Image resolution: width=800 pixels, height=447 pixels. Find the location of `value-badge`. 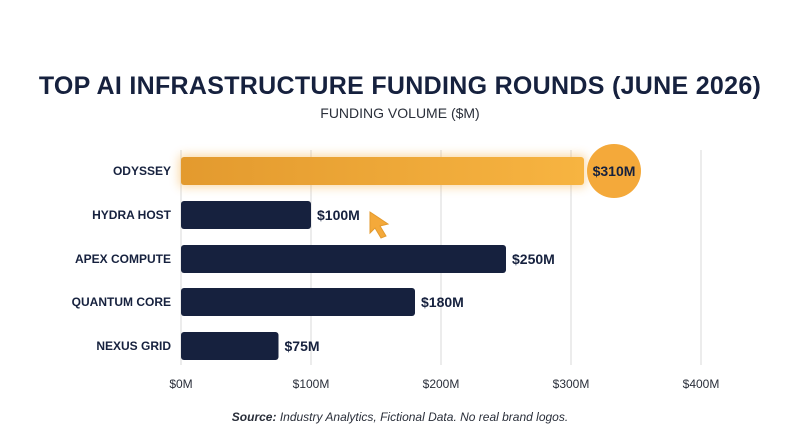

value-badge is located at coordinates (614, 171).